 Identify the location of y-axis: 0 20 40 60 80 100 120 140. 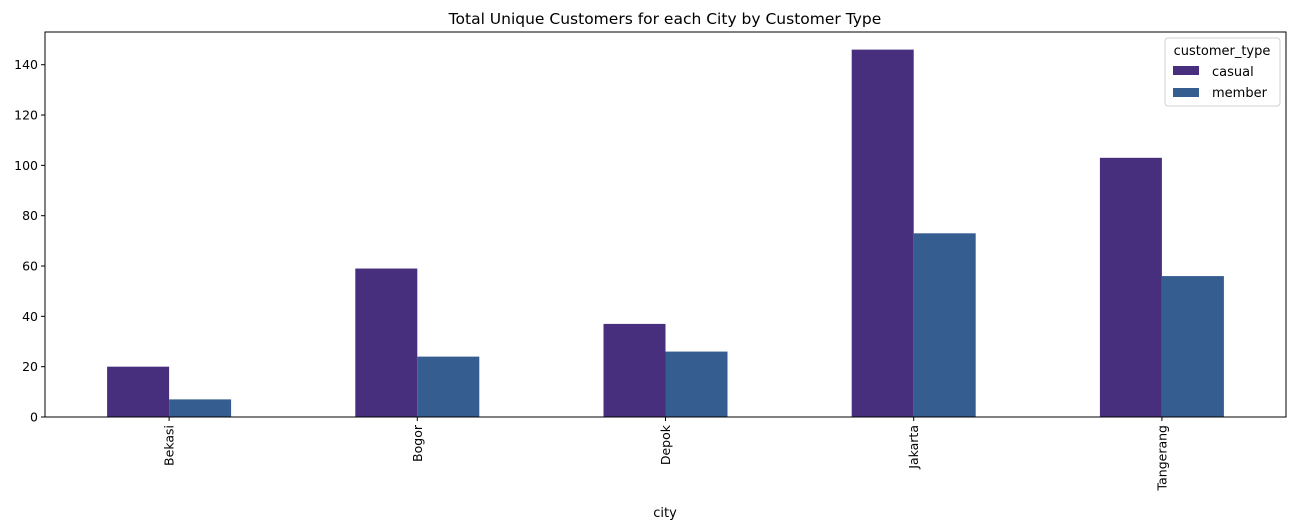
(29, 241).